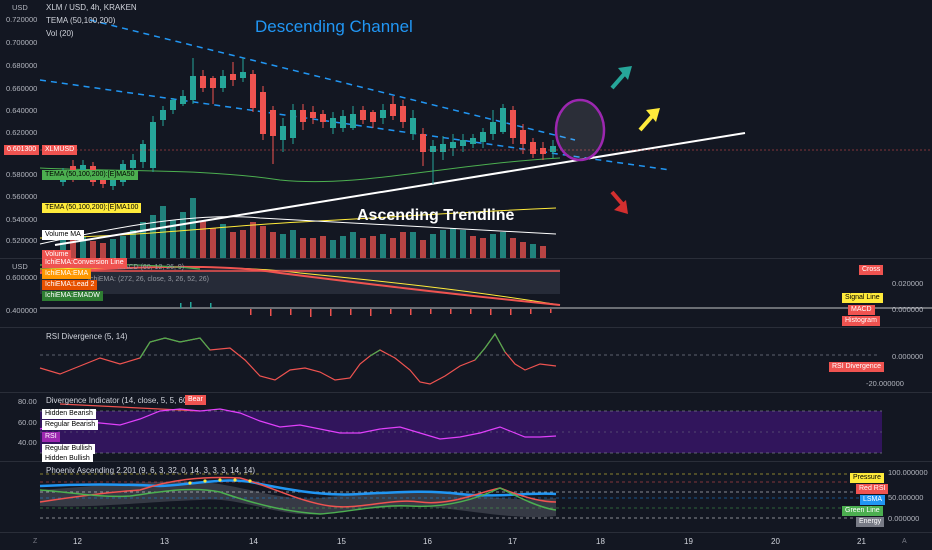 The width and height of the screenshot is (932, 550). I want to click on current-price-tag: 0.601300, so click(22, 150).